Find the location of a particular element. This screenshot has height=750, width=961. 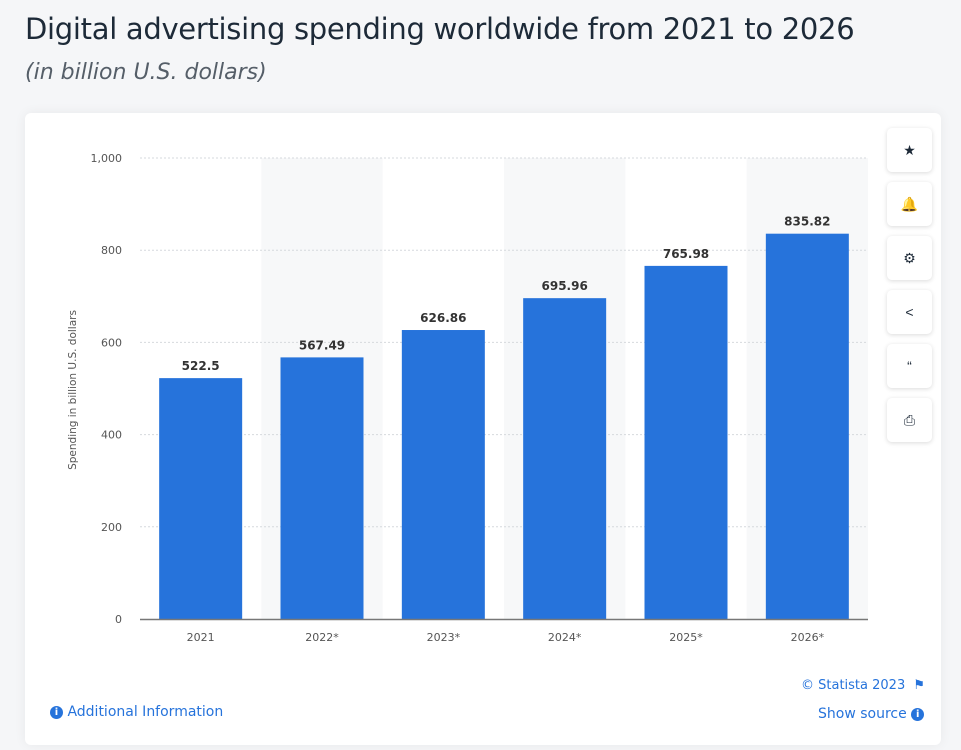

additional-information-link: i Additional Information is located at coordinates (136, 712).